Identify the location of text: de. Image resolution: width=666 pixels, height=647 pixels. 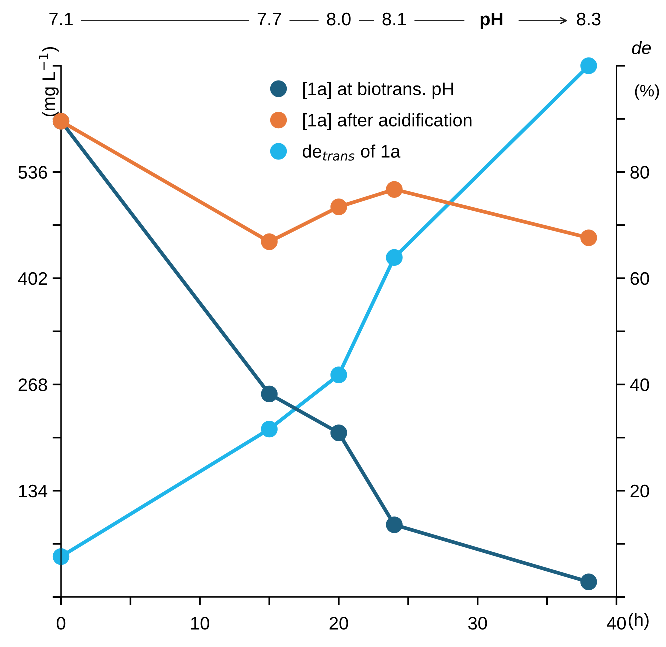
(642, 47).